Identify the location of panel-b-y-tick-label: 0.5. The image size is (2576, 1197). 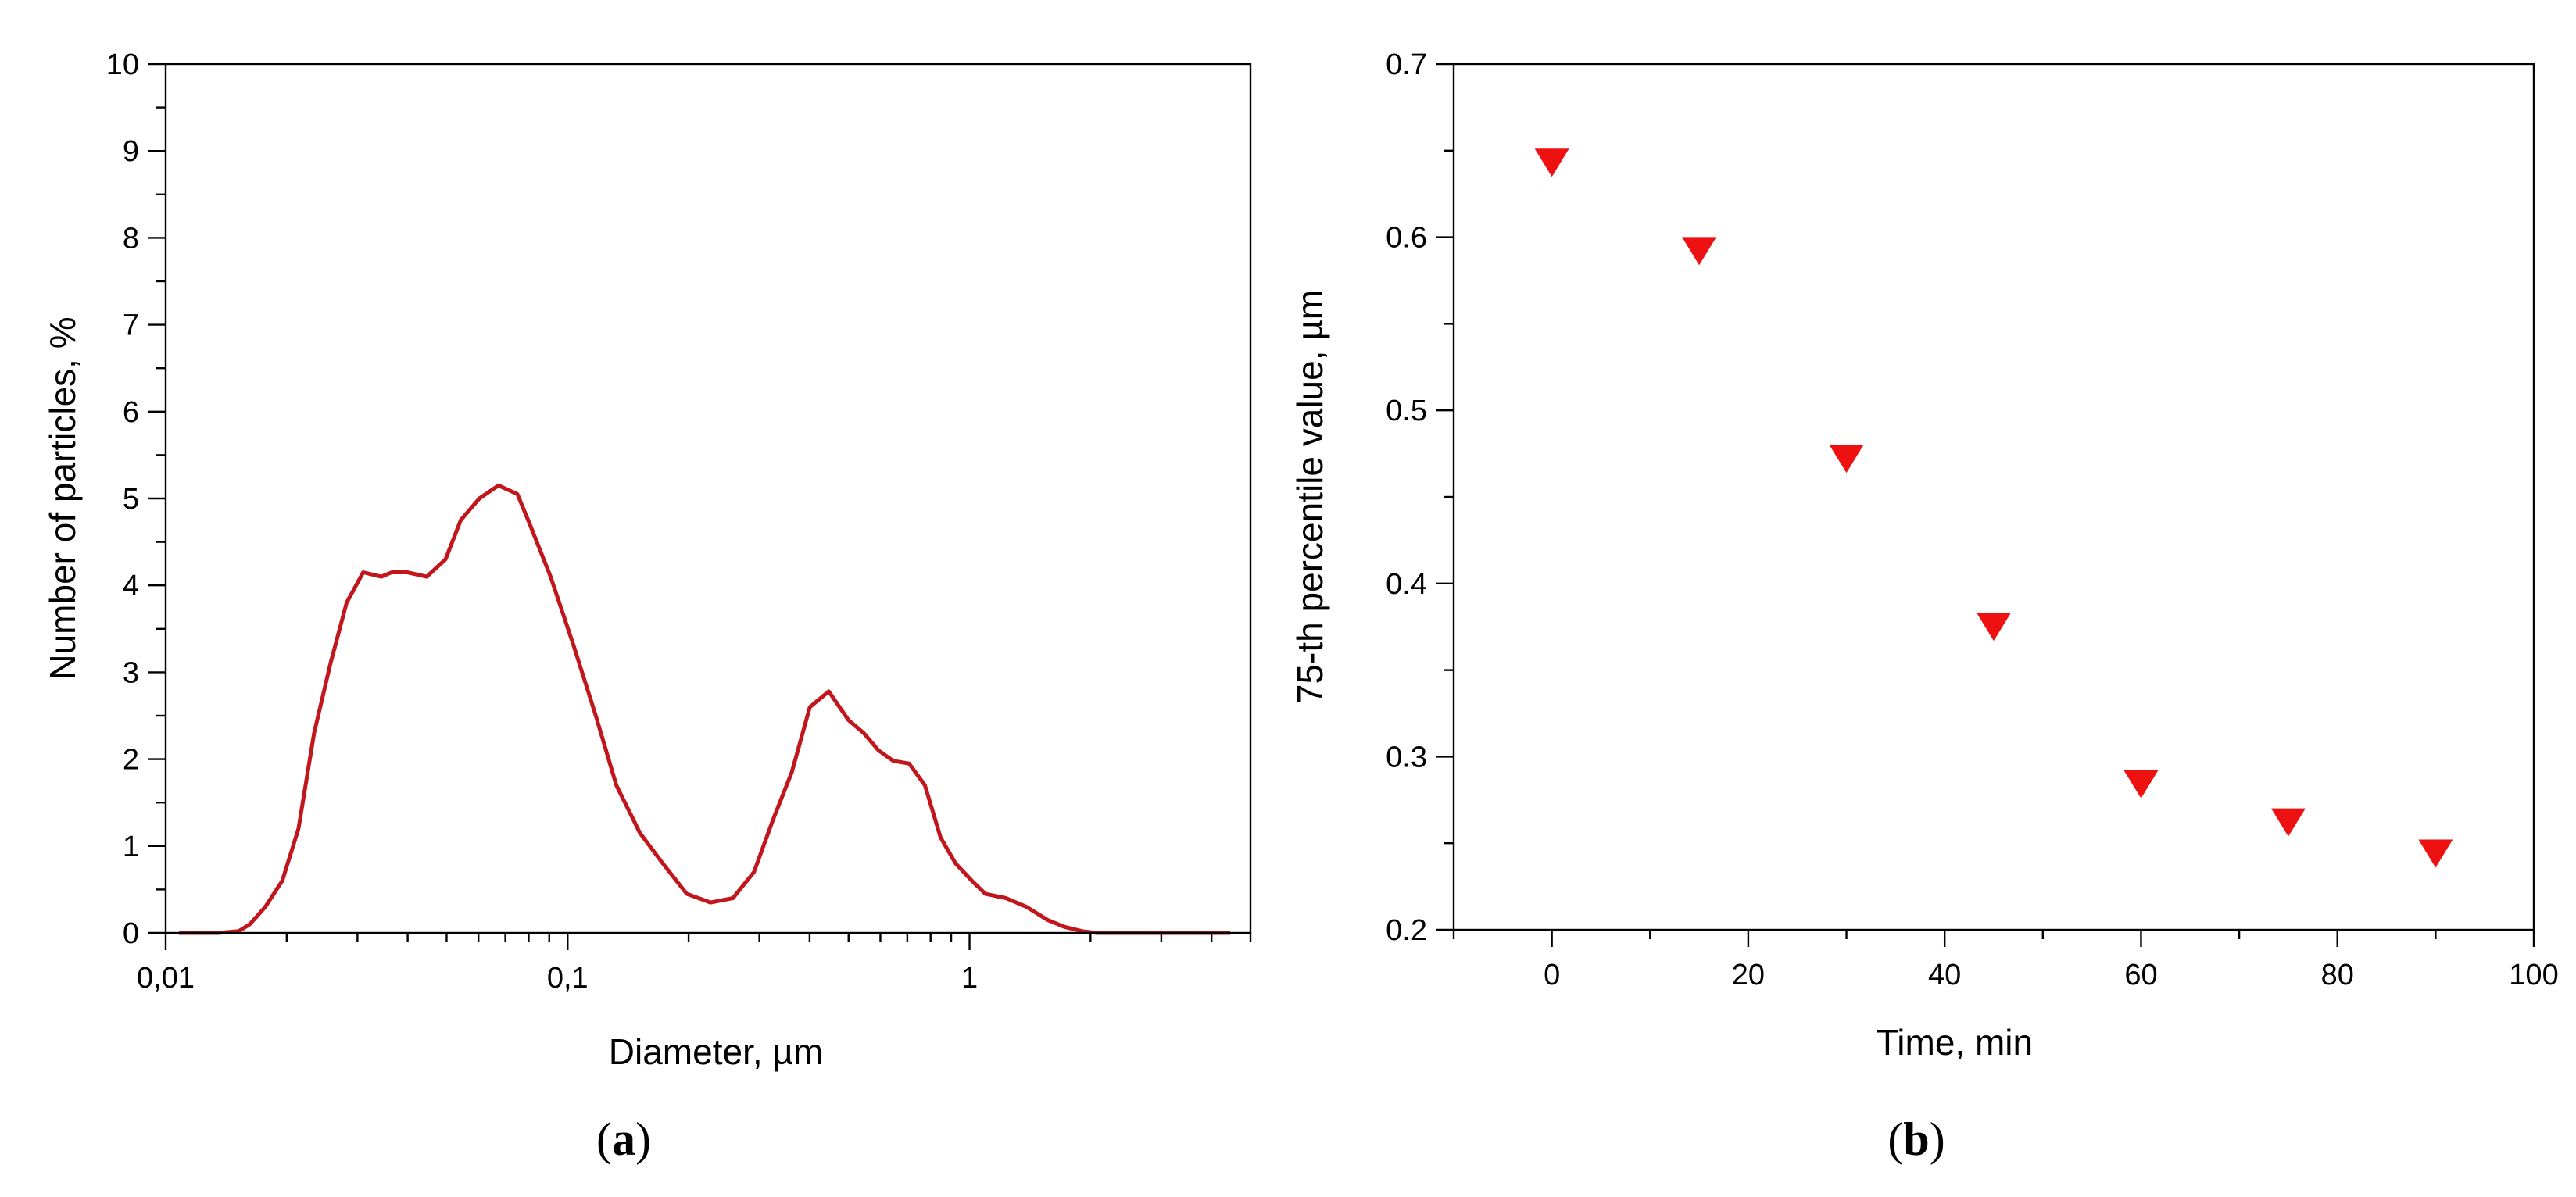
(1406, 411).